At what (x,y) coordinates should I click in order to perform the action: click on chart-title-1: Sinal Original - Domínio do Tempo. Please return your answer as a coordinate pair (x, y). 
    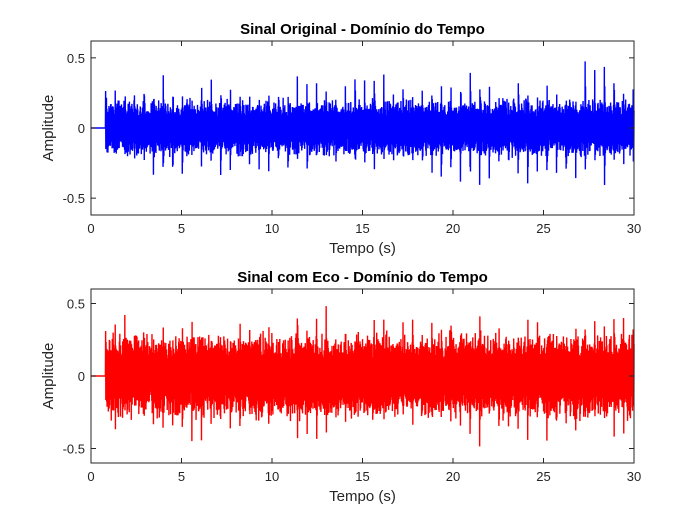
    Looking at the image, I should click on (362, 29).